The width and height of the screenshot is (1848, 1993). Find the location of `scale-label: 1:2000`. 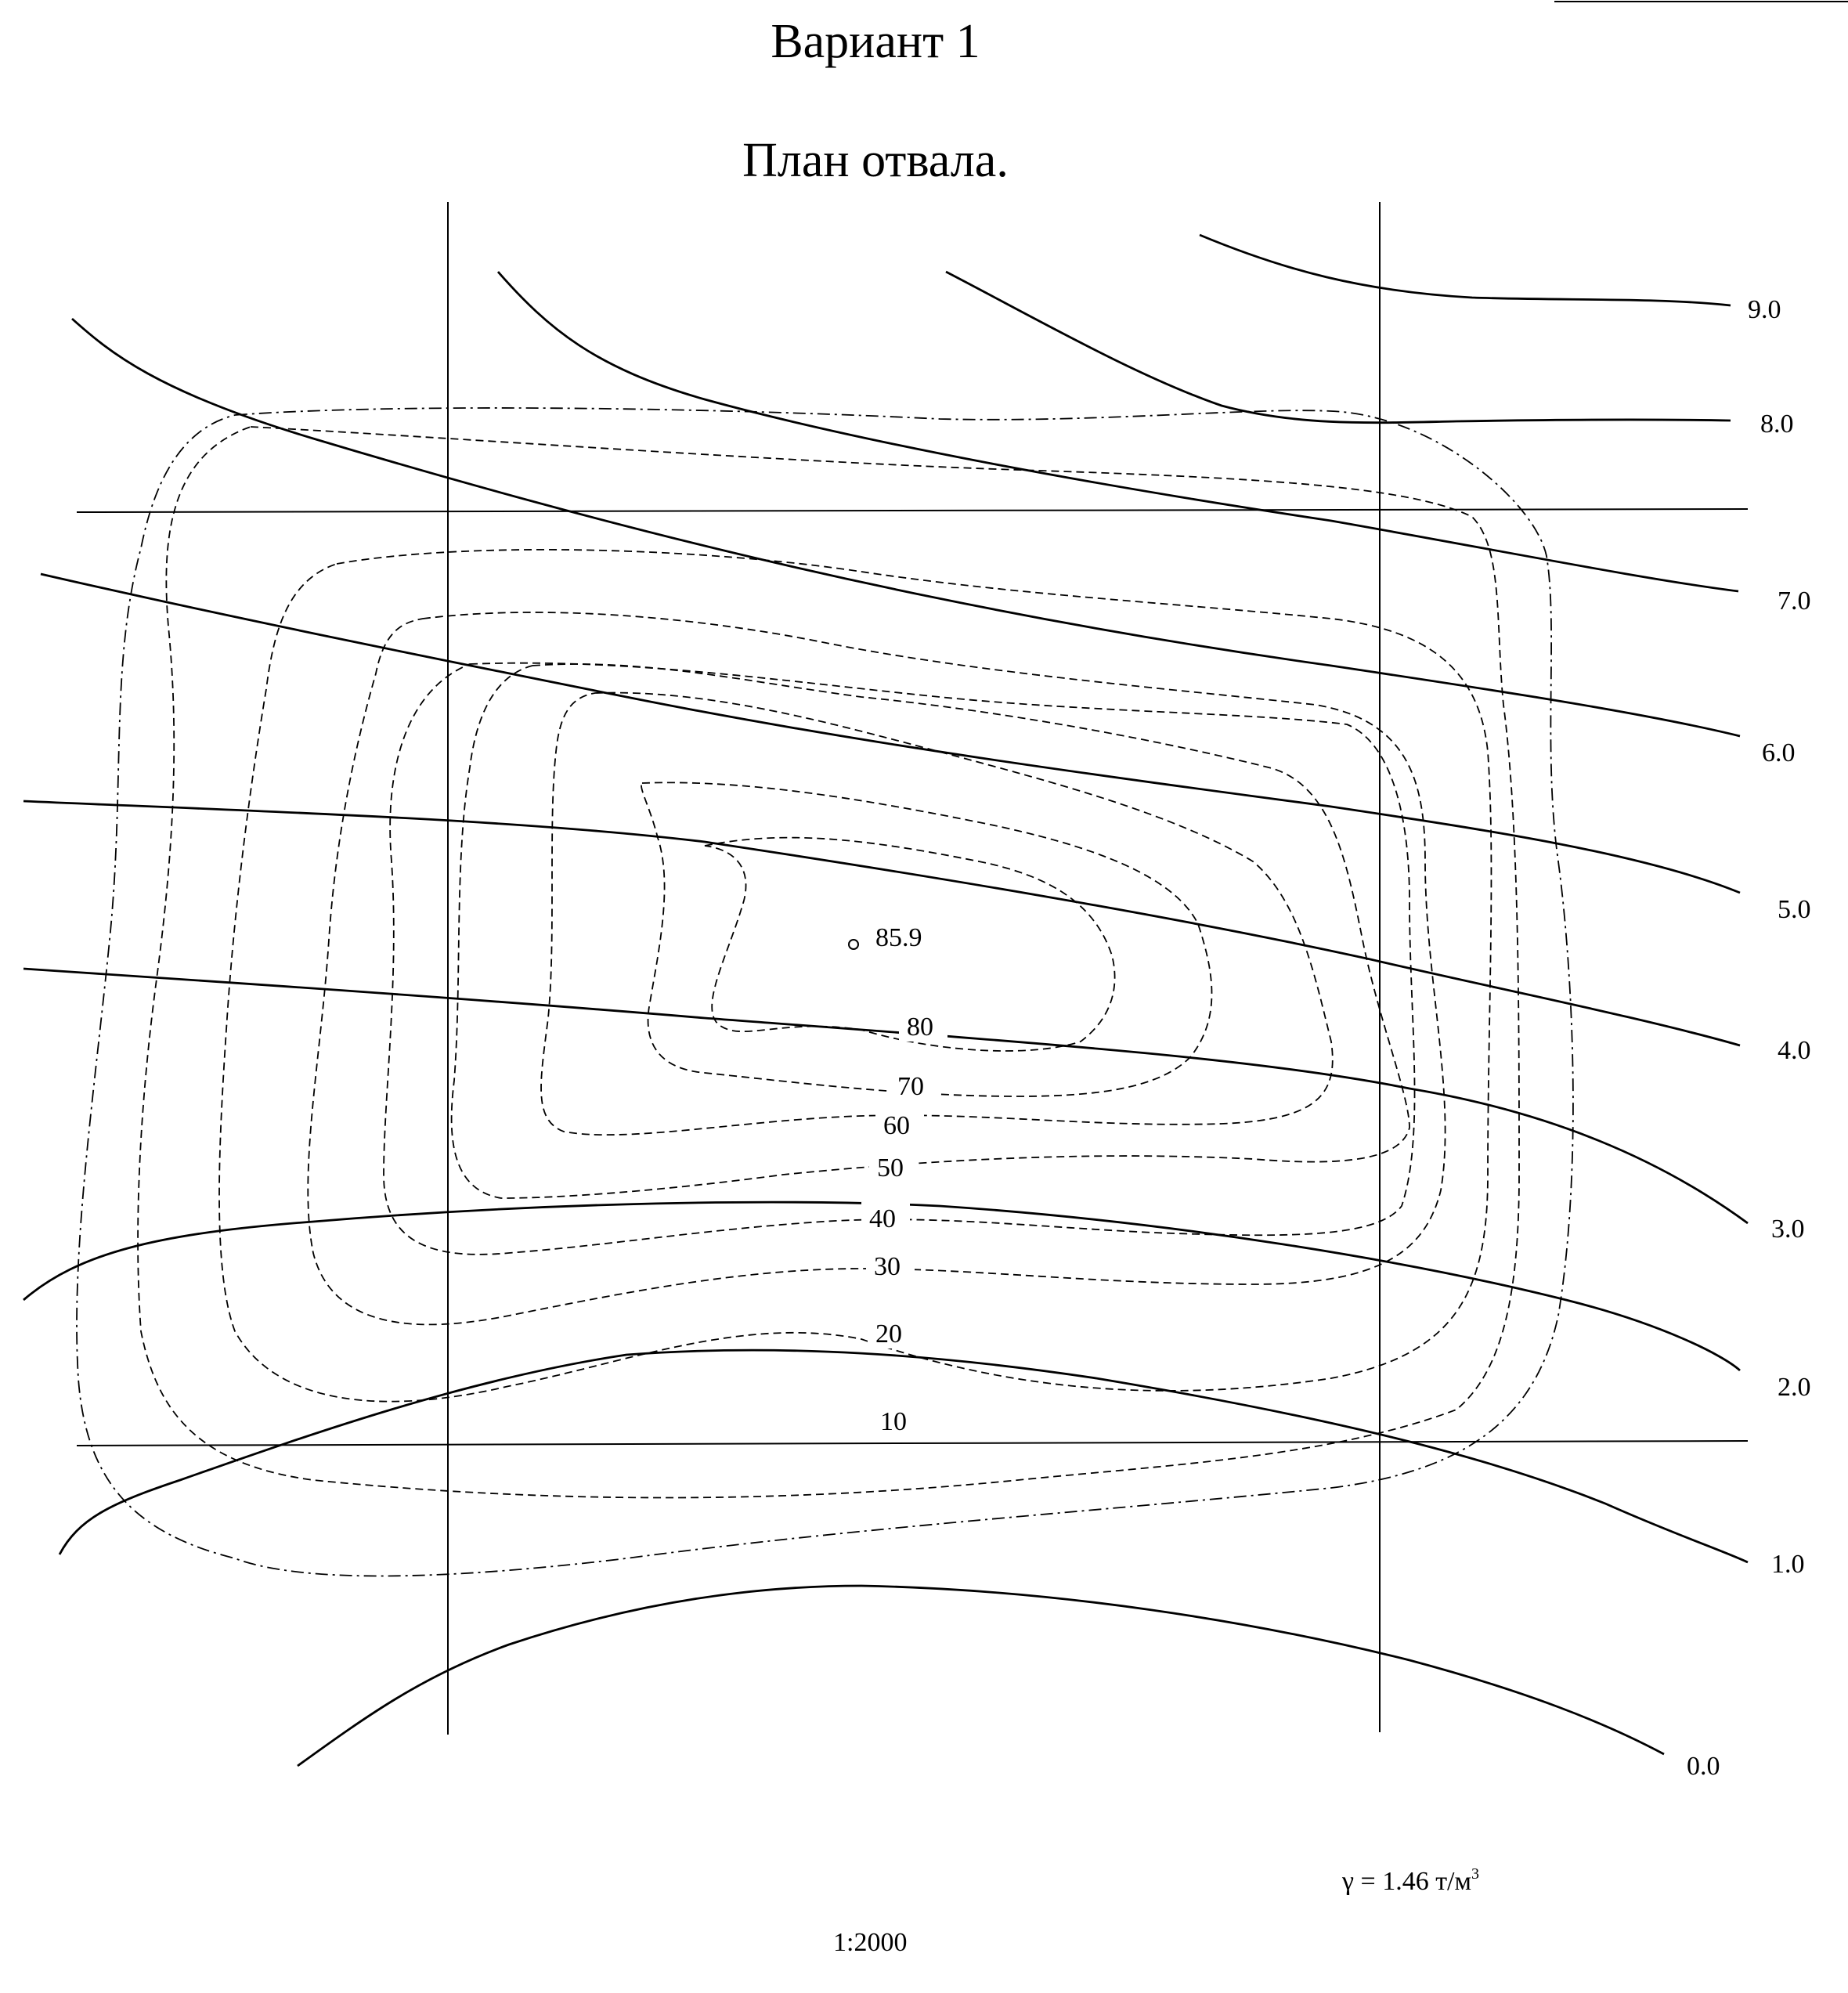

scale-label: 1:2000 is located at coordinates (870, 1942).